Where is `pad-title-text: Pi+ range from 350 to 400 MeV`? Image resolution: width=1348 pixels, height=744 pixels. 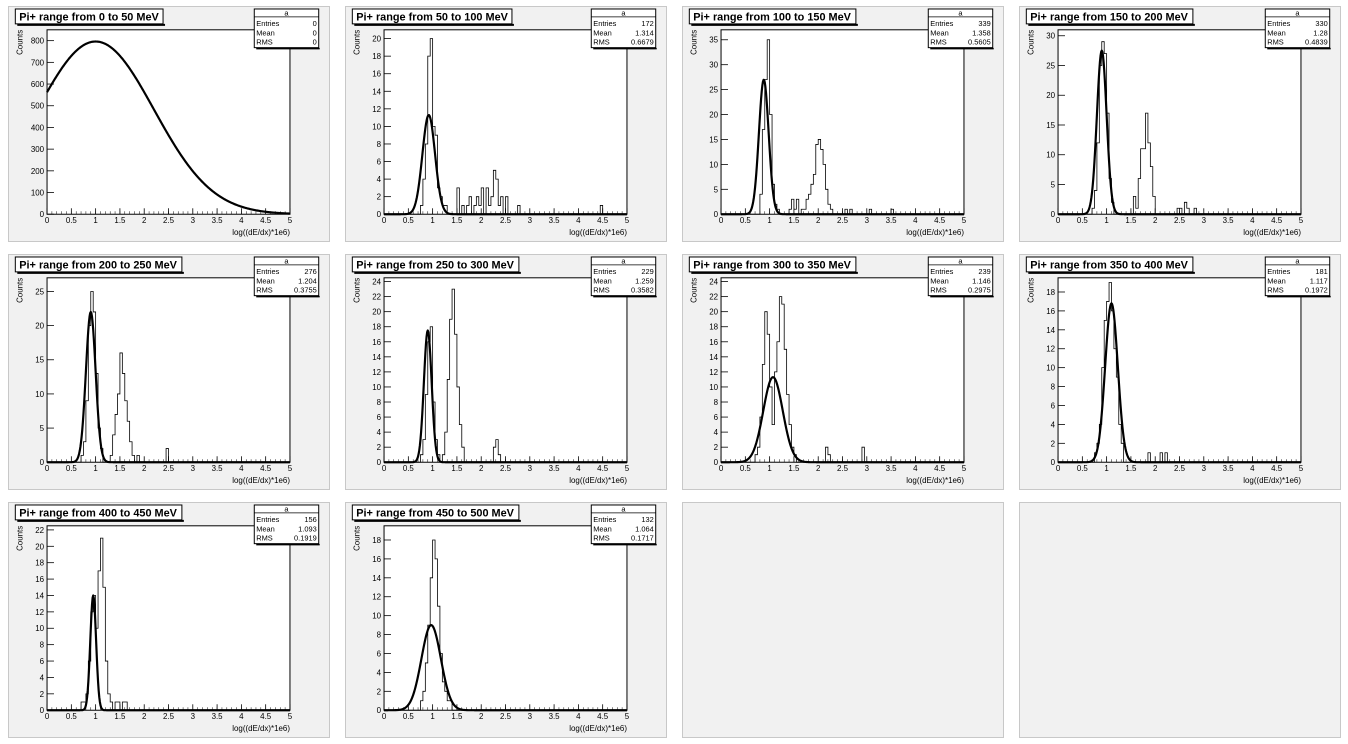 pad-title-text: Pi+ range from 350 to 400 MeV is located at coordinates (1109, 265).